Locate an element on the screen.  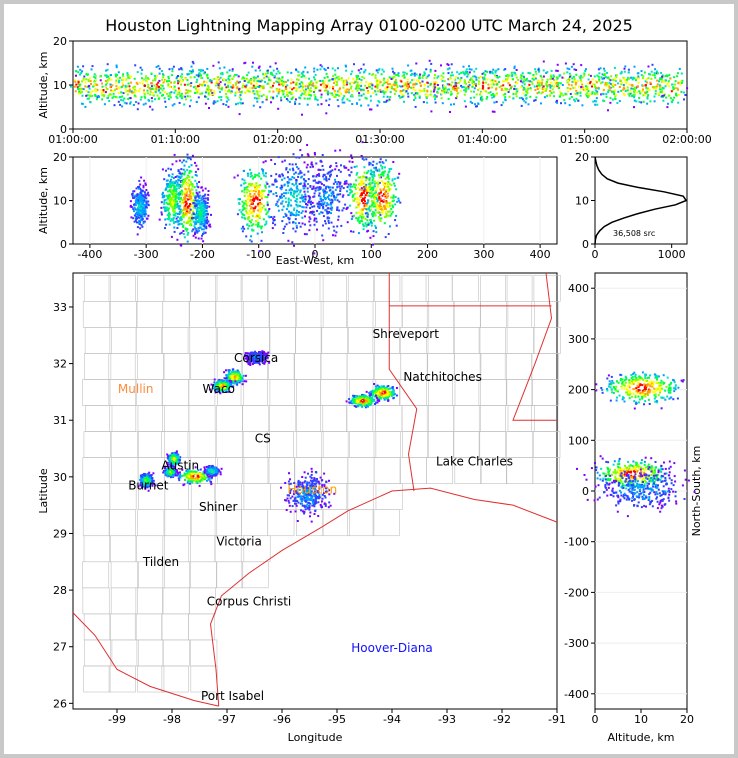
x-tick-label: -98 is located at coordinates (172, 719).